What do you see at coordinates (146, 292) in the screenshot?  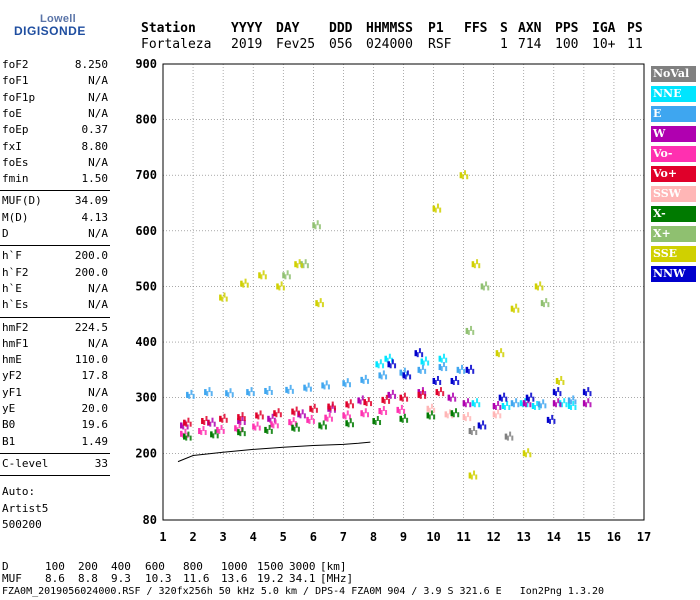 I see `y-tick-labels: 80 200 300 400 500 600 700 800 900` at bounding box center [146, 292].